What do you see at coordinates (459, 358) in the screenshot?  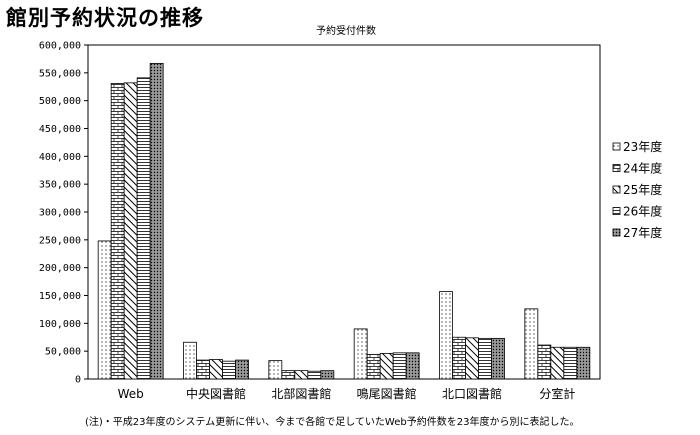 I see `bar-24年度-北口図書館` at bounding box center [459, 358].